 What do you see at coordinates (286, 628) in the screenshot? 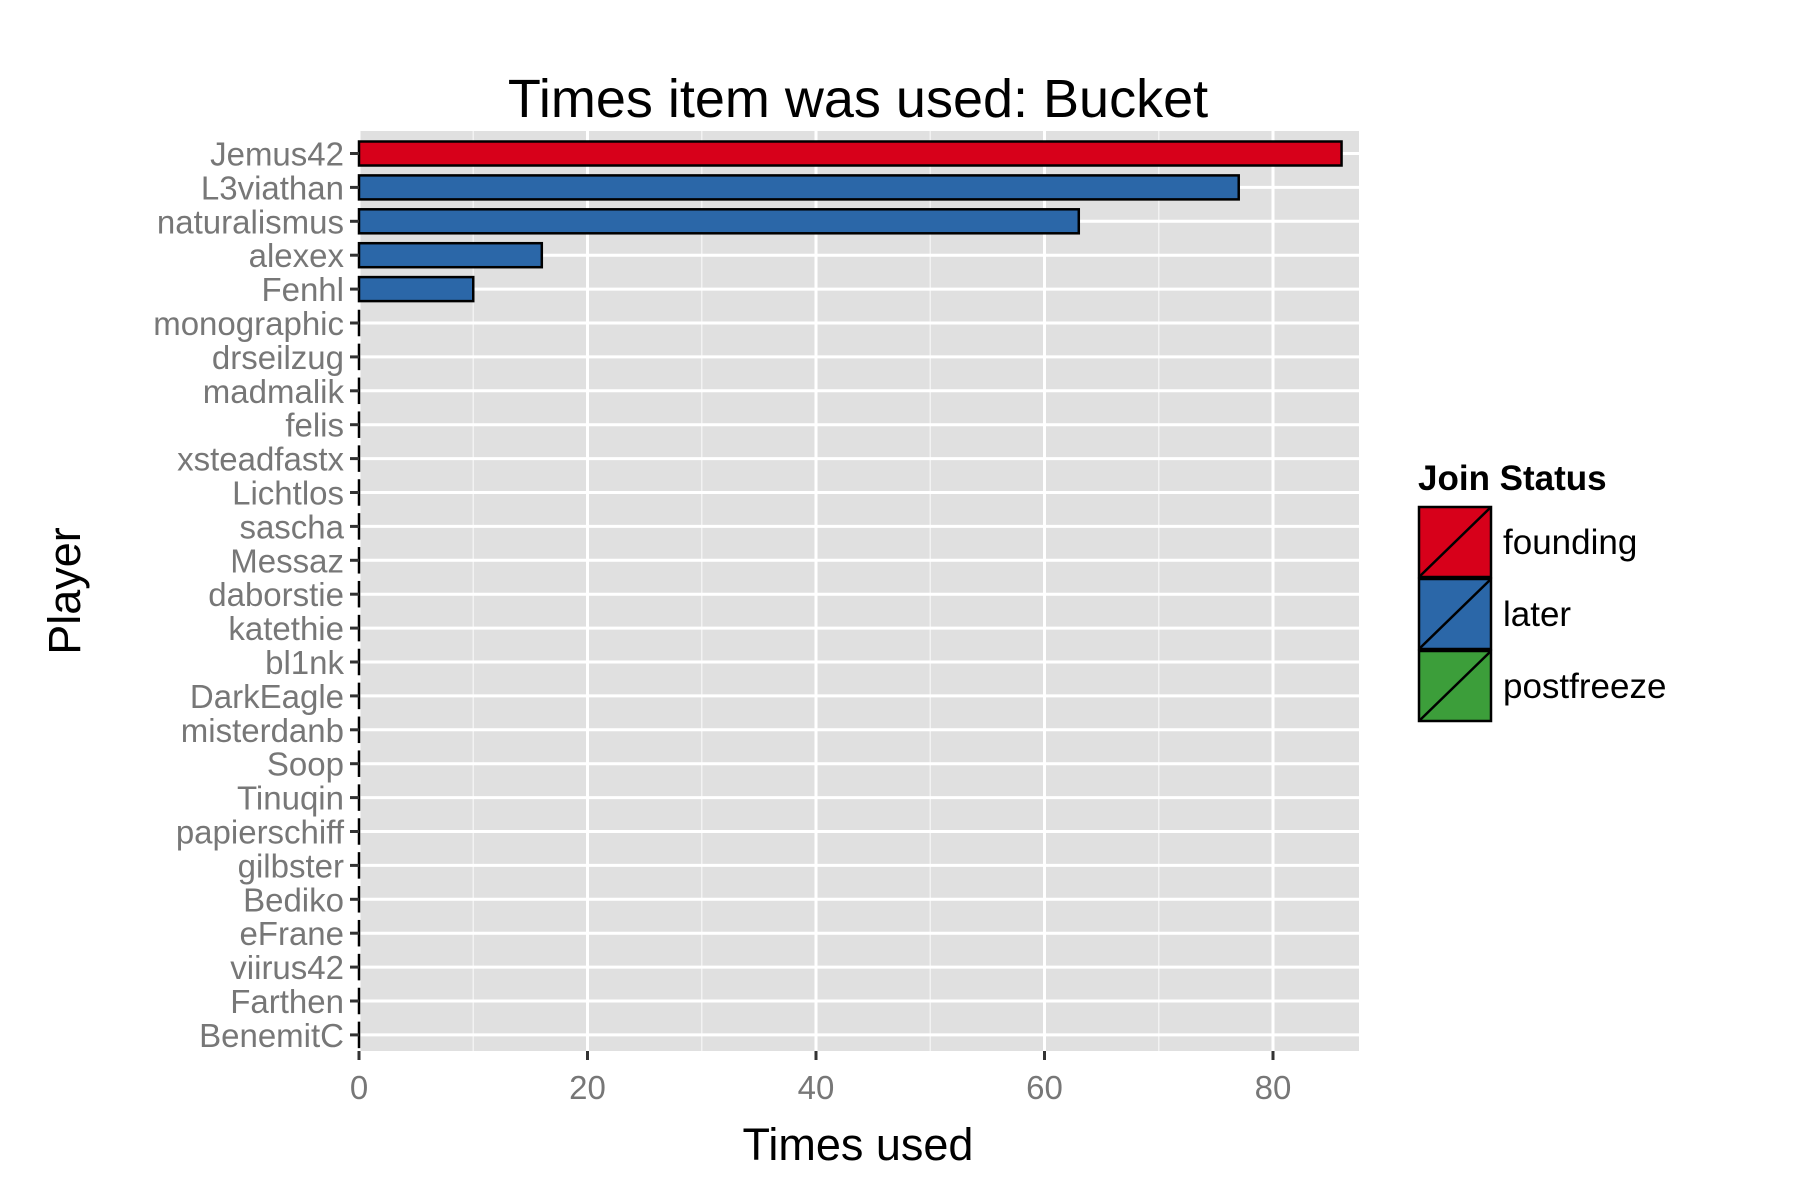
I see `y-tick-label: katethie` at bounding box center [286, 628].